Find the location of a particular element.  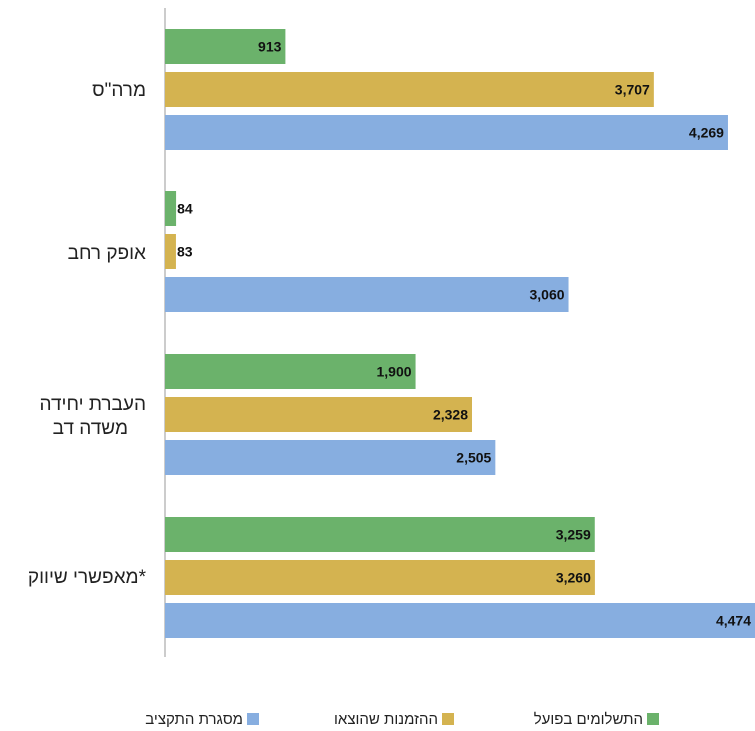

value-label: 4,474 is located at coordinates (733, 621).